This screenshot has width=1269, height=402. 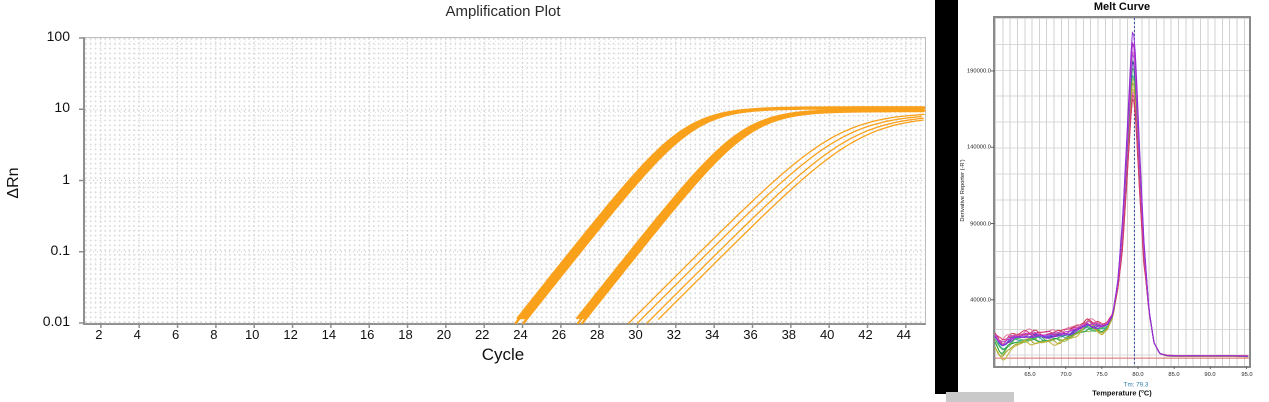 I want to click on amp-x-tick-label: 14, so click(x=329, y=334).